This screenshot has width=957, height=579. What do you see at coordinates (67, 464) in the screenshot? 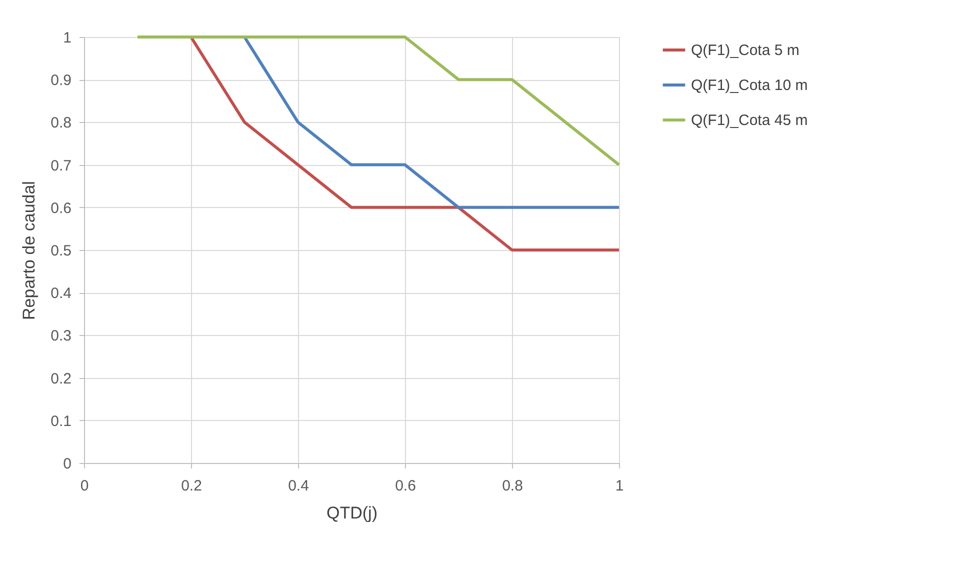
I see `y-tick-label: 0` at bounding box center [67, 464].